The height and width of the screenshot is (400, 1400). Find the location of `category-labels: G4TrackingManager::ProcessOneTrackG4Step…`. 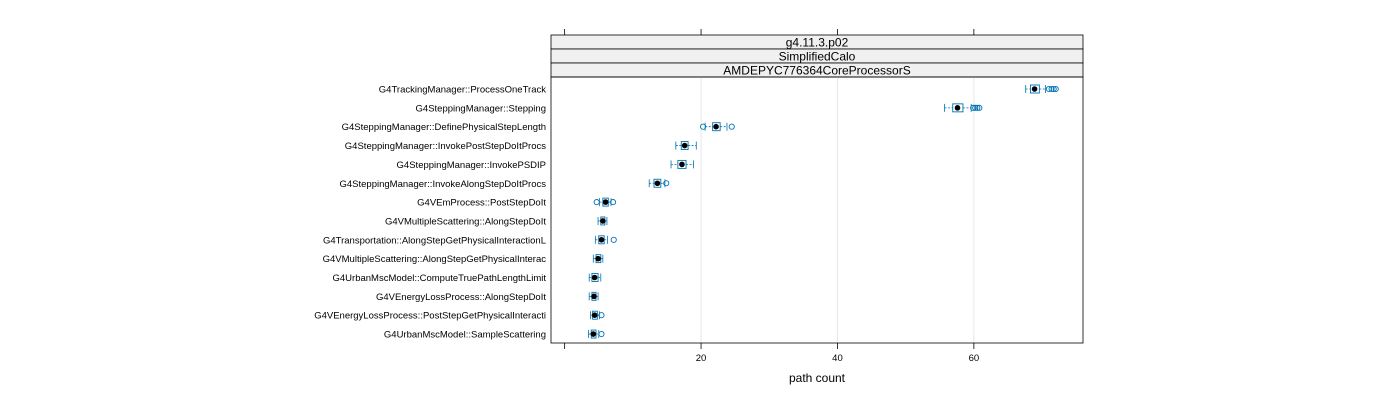

category-labels: G4TrackingManager::ProcessOneTrackG4Step… is located at coordinates (430, 213).